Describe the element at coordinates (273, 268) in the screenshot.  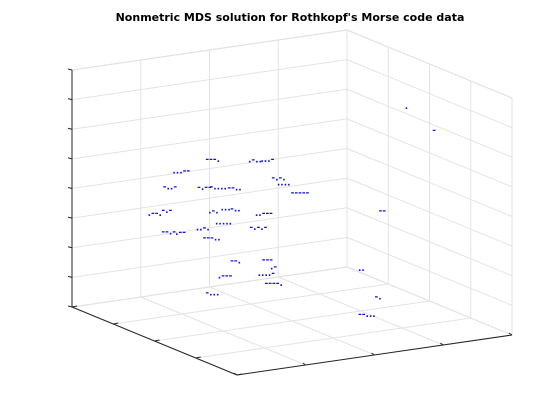
I see `point-label: .-` at that location.